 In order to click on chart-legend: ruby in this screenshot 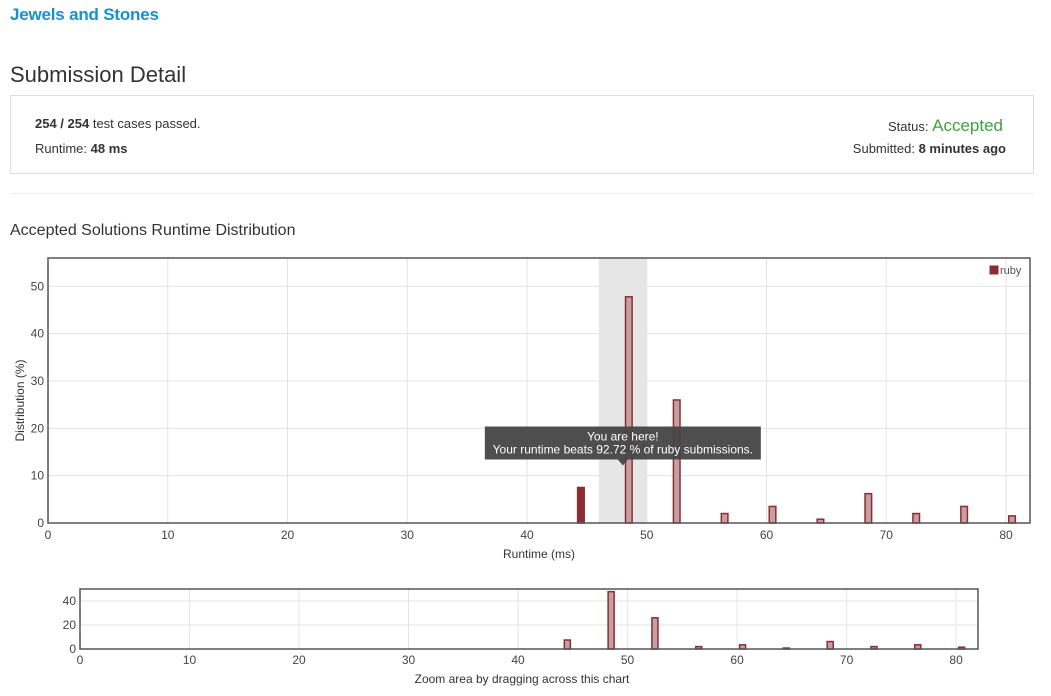, I will do `click(1005, 270)`.